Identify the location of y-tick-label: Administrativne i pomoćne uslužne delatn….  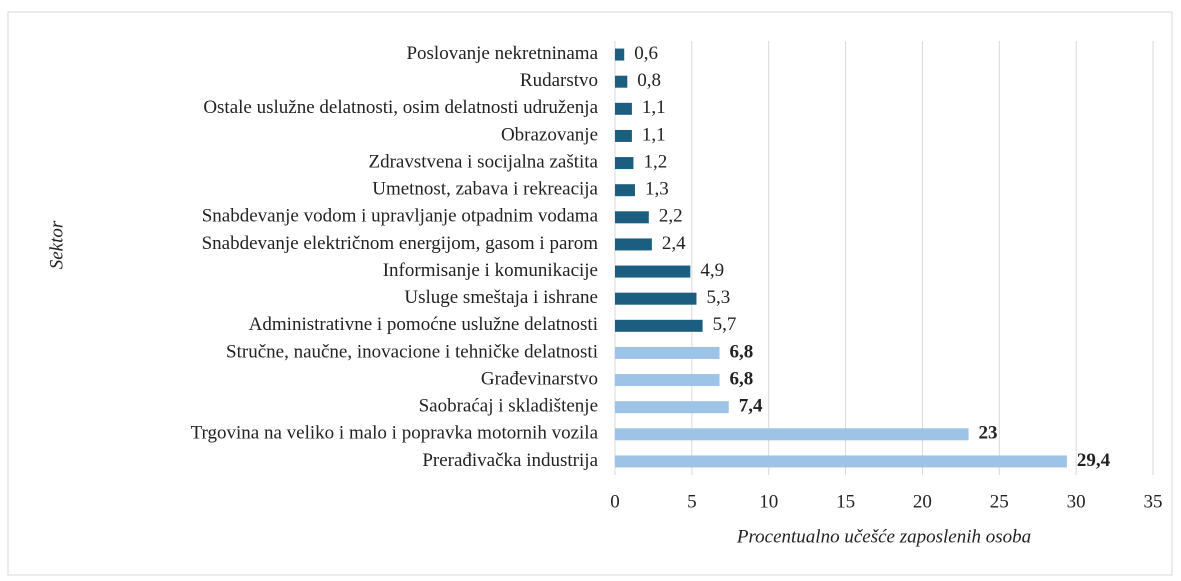
(423, 324).